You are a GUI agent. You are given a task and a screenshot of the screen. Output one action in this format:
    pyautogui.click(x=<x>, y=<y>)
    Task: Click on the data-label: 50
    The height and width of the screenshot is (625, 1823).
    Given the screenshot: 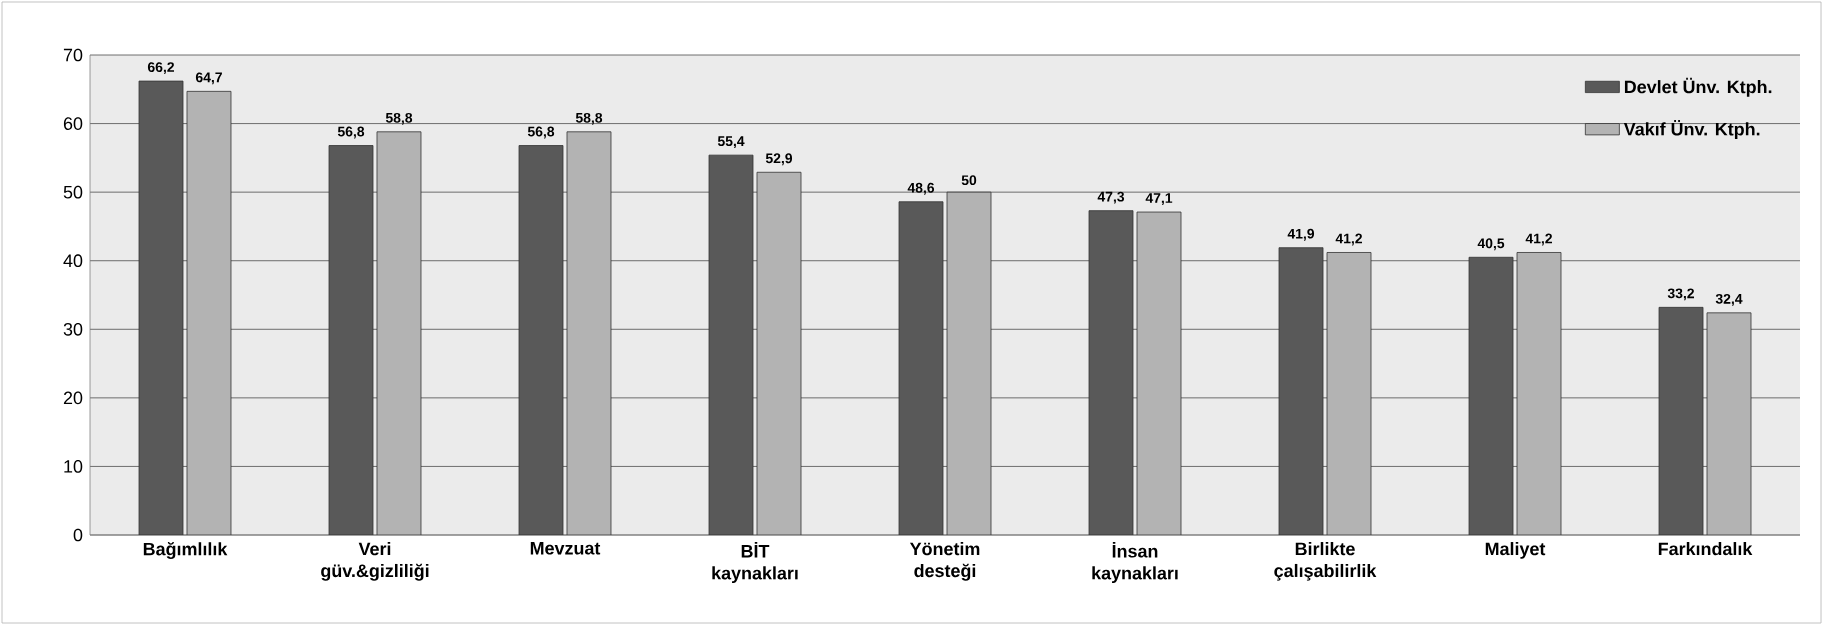 What is the action you would take?
    pyautogui.click(x=969, y=180)
    